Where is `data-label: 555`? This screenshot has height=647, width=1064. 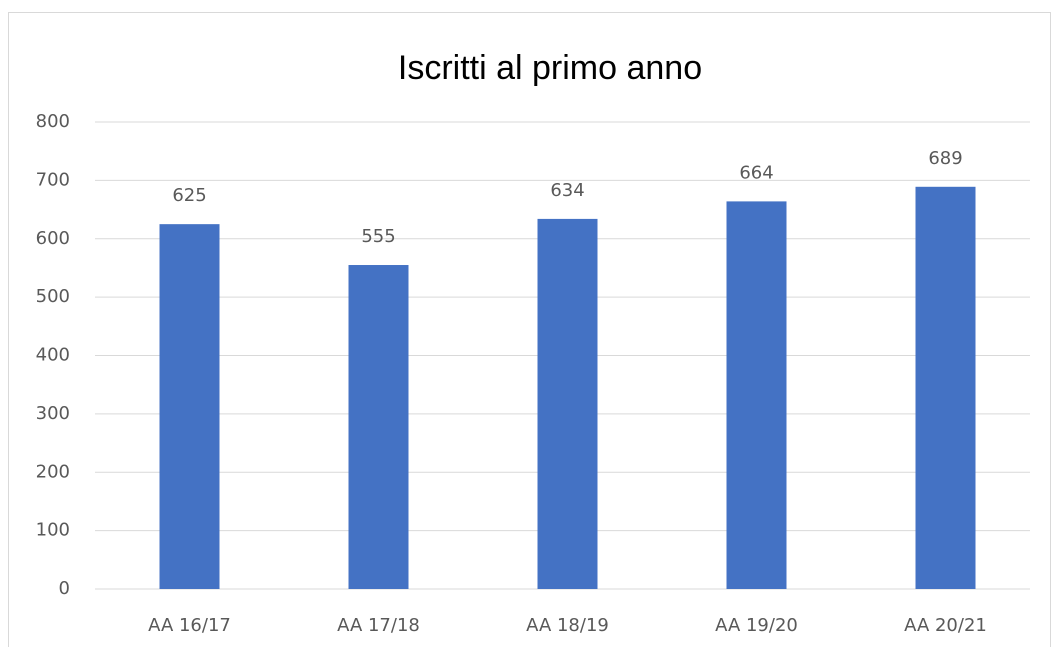
data-label: 555 is located at coordinates (378, 236).